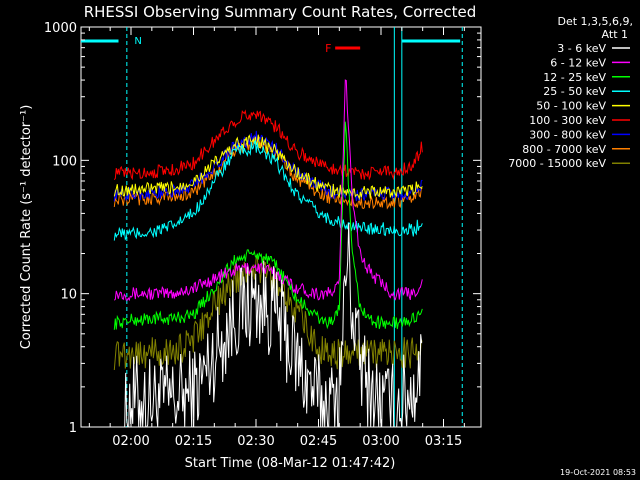 Image resolution: width=640 pixels, height=480 pixels. What do you see at coordinates (290, 463) in the screenshot?
I see `x-axis-label: Start Time (08-Mar-12 01:47:42)` at bounding box center [290, 463].